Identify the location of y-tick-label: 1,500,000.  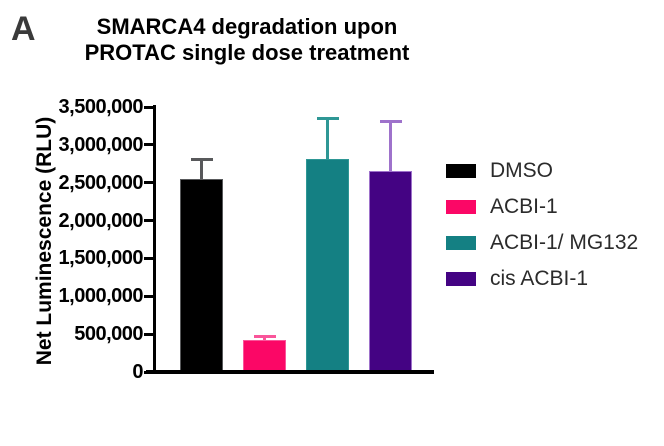
(101, 258).